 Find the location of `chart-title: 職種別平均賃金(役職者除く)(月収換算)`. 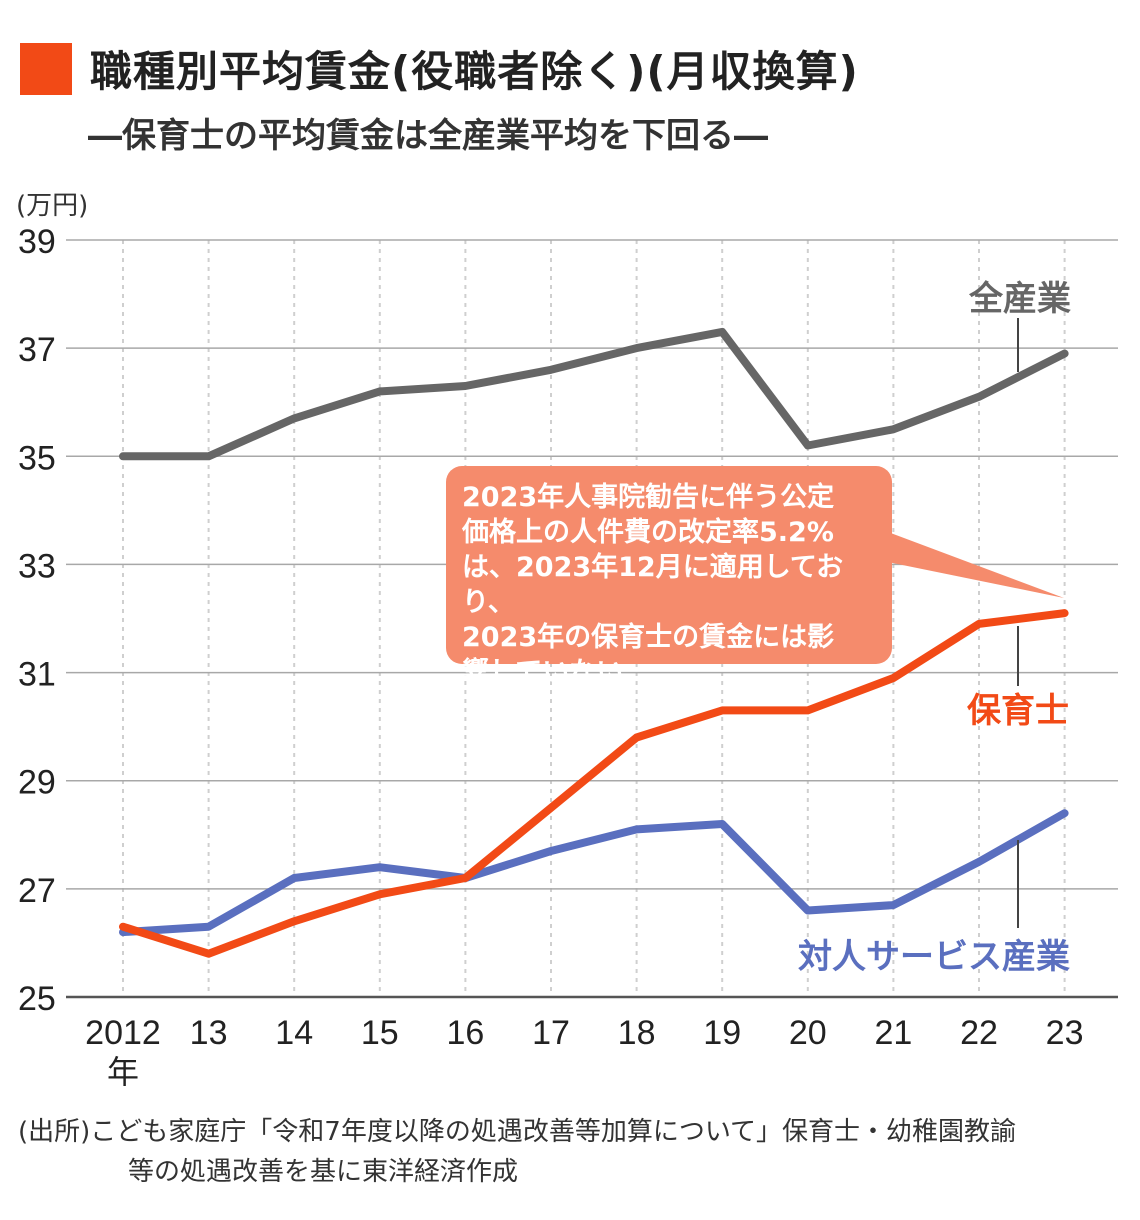

chart-title: 職種別平均賃金(役職者除く)(月収換算) is located at coordinates (474, 71).